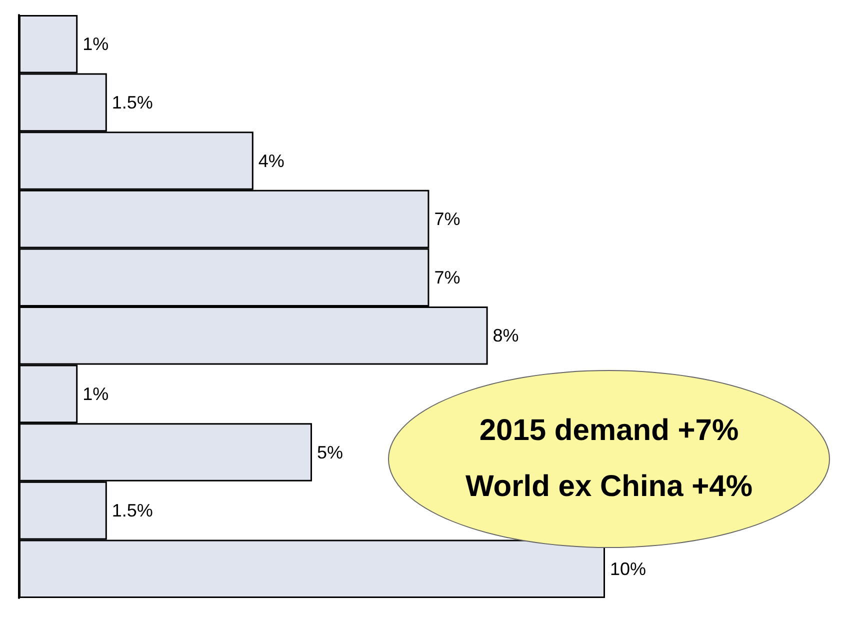  Describe the element at coordinates (505, 336) in the screenshot. I see `data-label: 8%` at that location.